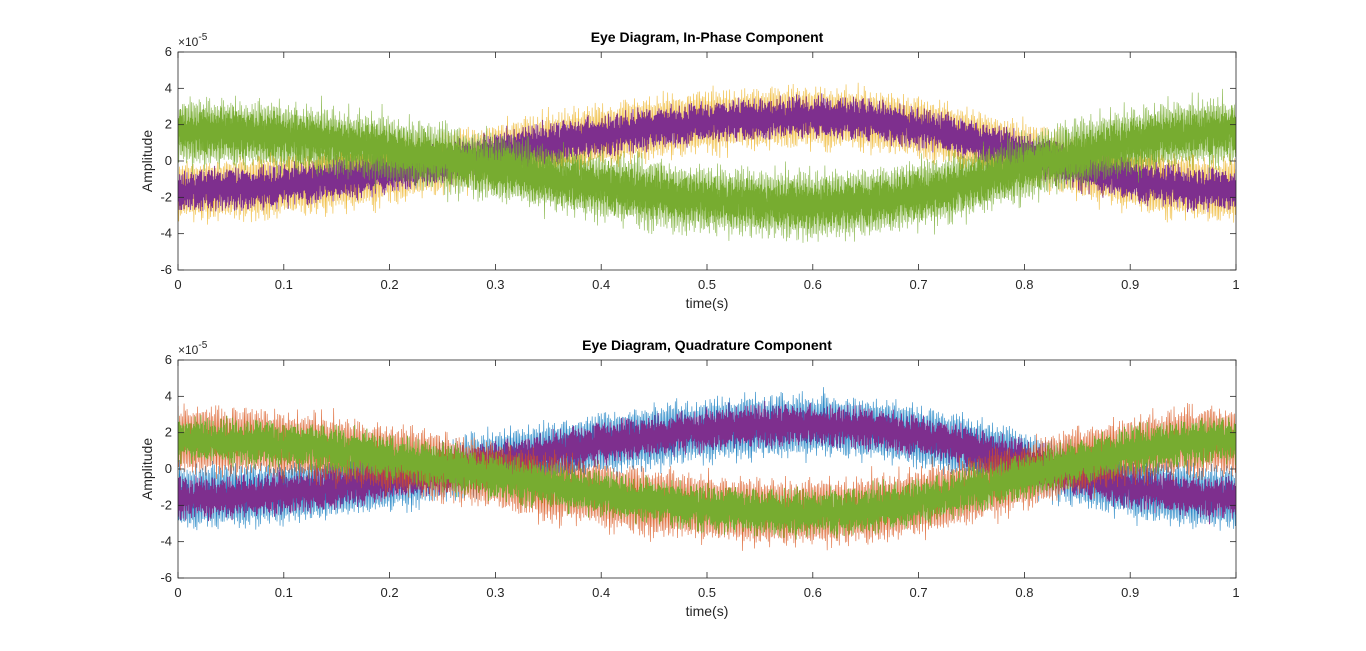  Describe the element at coordinates (707, 37) in the screenshot. I see `chart-title: Eye Diagram, In-Phase Component` at that location.